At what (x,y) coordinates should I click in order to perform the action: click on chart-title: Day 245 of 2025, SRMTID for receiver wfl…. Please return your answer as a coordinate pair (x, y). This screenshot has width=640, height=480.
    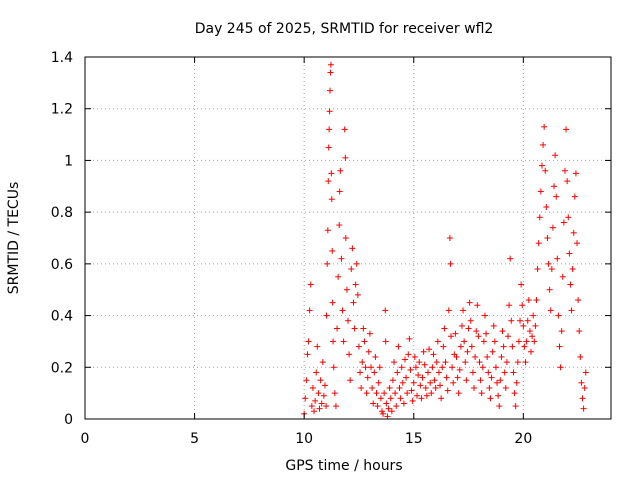
    Looking at the image, I should click on (344, 29).